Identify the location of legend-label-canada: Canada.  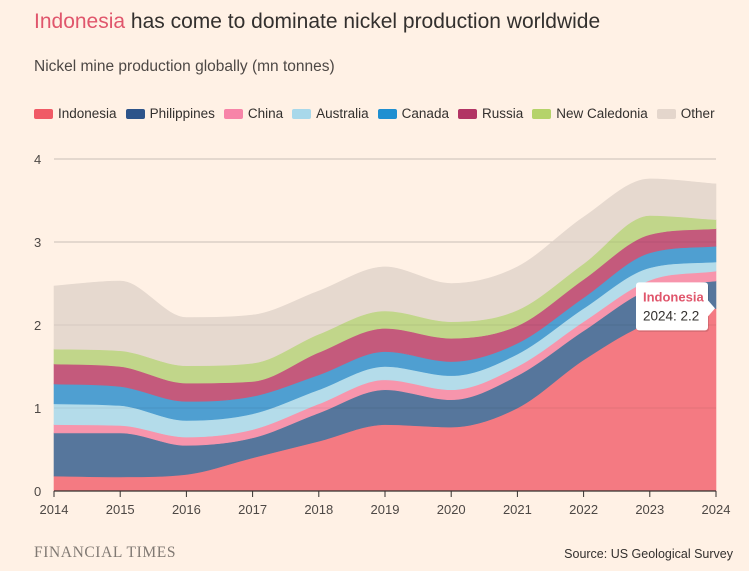
(425, 113).